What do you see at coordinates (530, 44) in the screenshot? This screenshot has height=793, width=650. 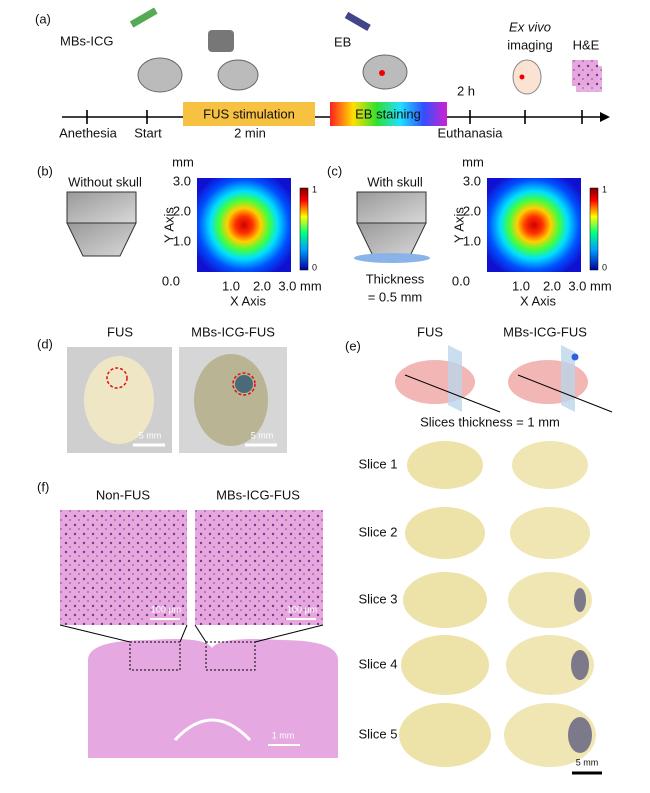 I see `imaging-label: imaging` at bounding box center [530, 44].